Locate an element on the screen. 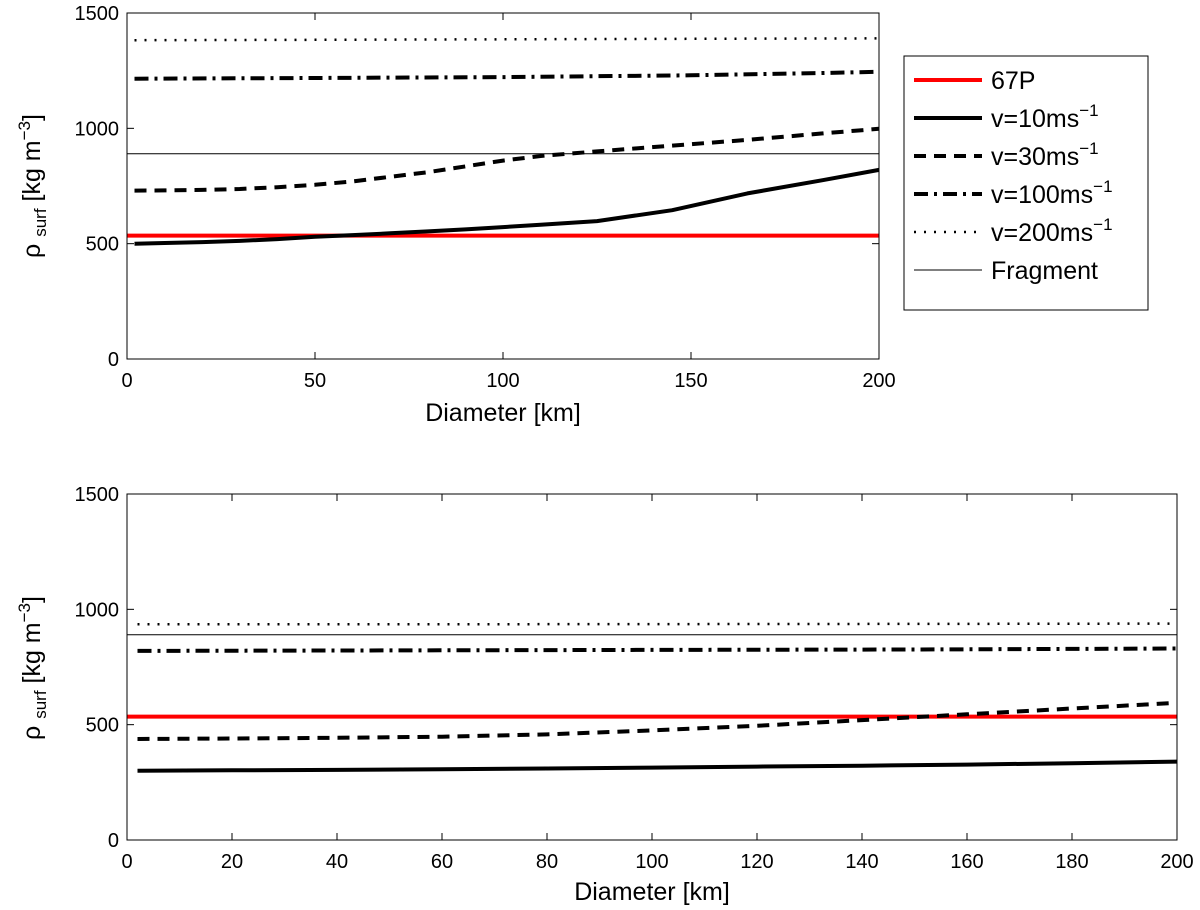  legend-label-frag: Fragment is located at coordinates (1044, 271).